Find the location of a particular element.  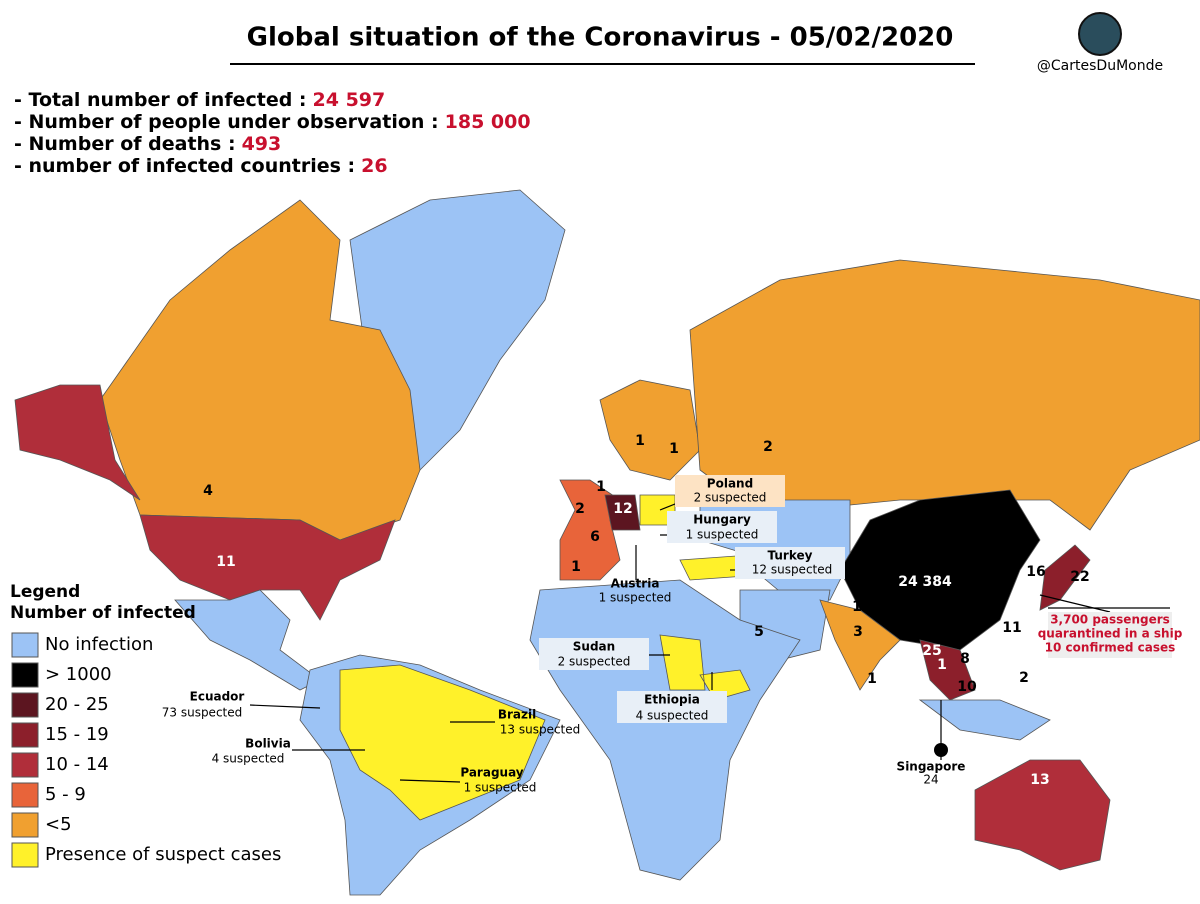

stat-label: - Number of deaths : is located at coordinates (125, 144).